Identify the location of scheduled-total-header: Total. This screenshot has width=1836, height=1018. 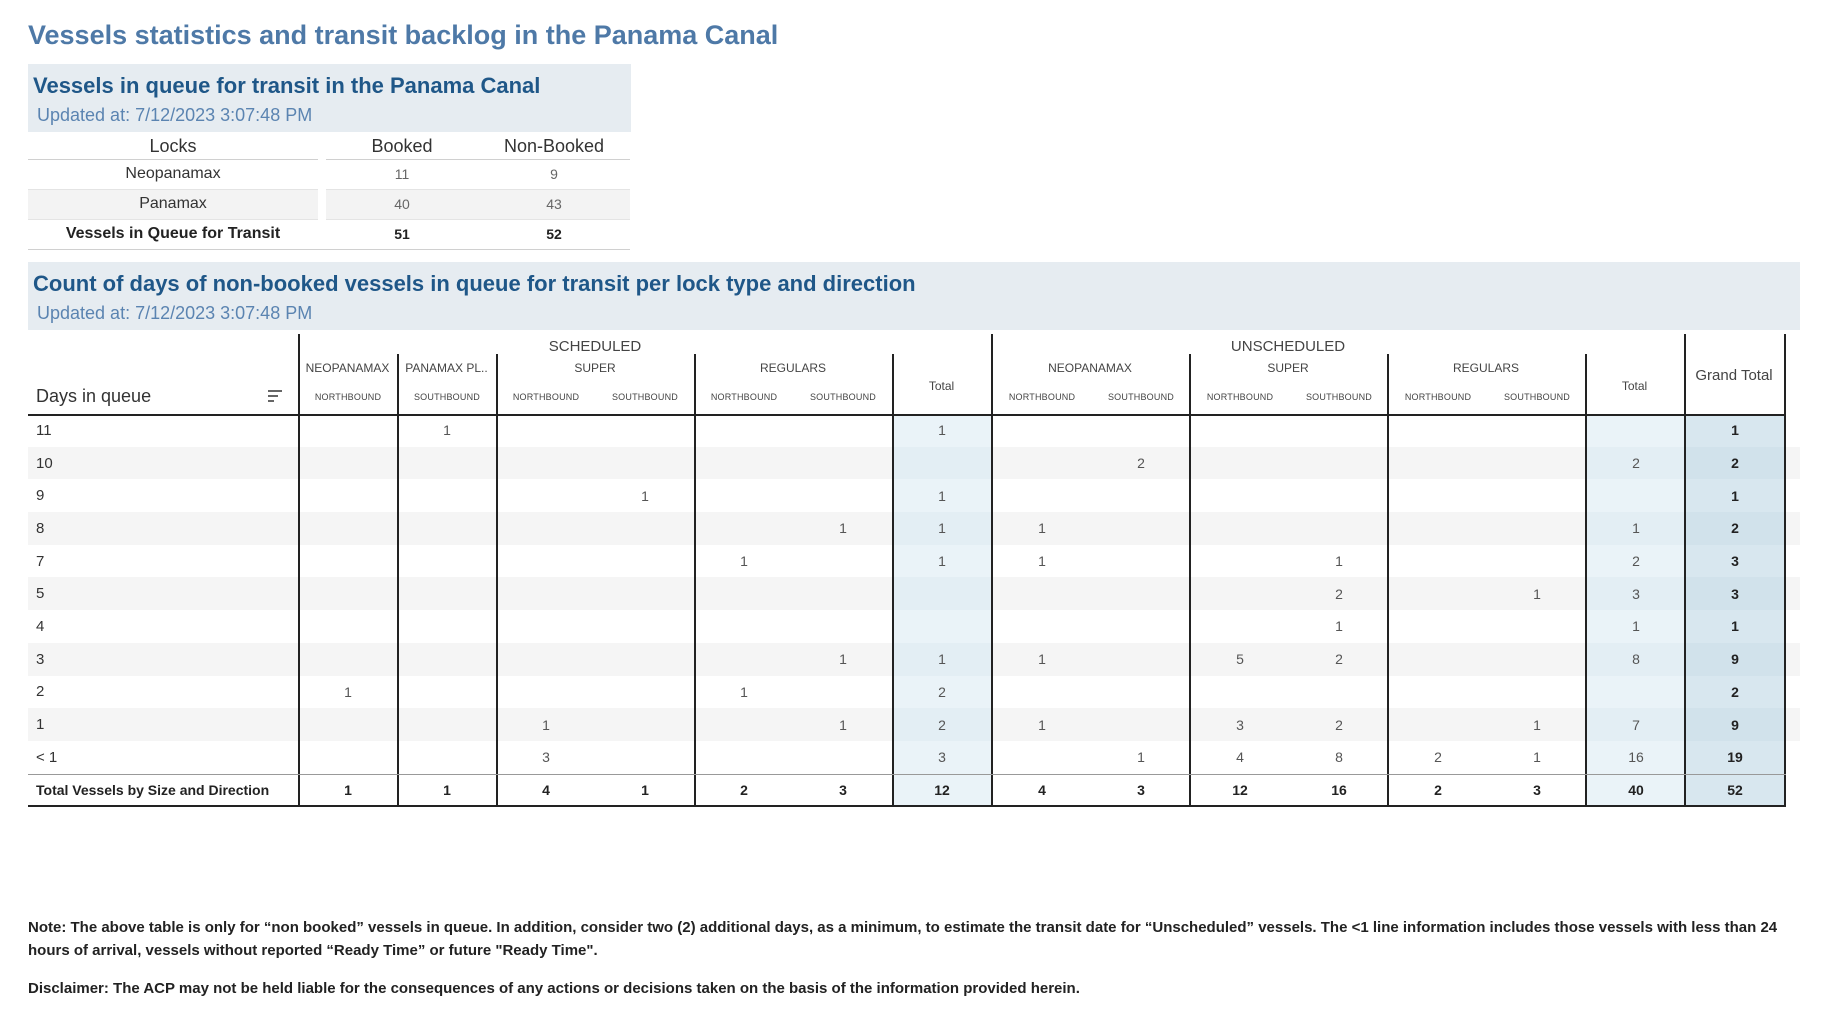
(941, 386).